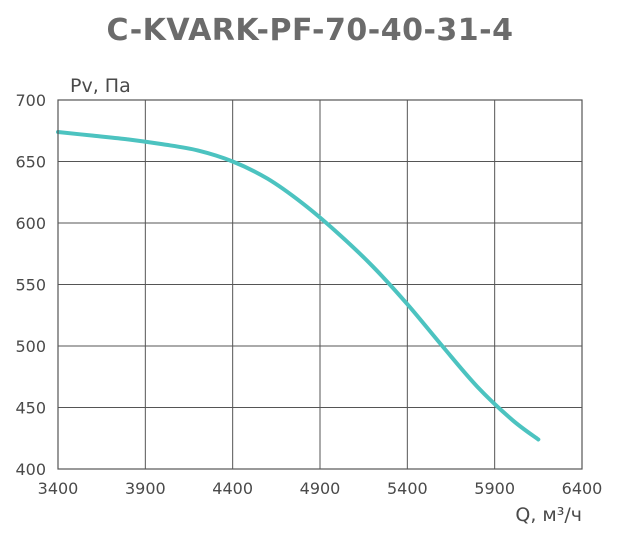 Image resolution: width=640 pixels, height=546 pixels. Describe the element at coordinates (30, 100) in the screenshot. I see `y-tick-label: 700` at that location.